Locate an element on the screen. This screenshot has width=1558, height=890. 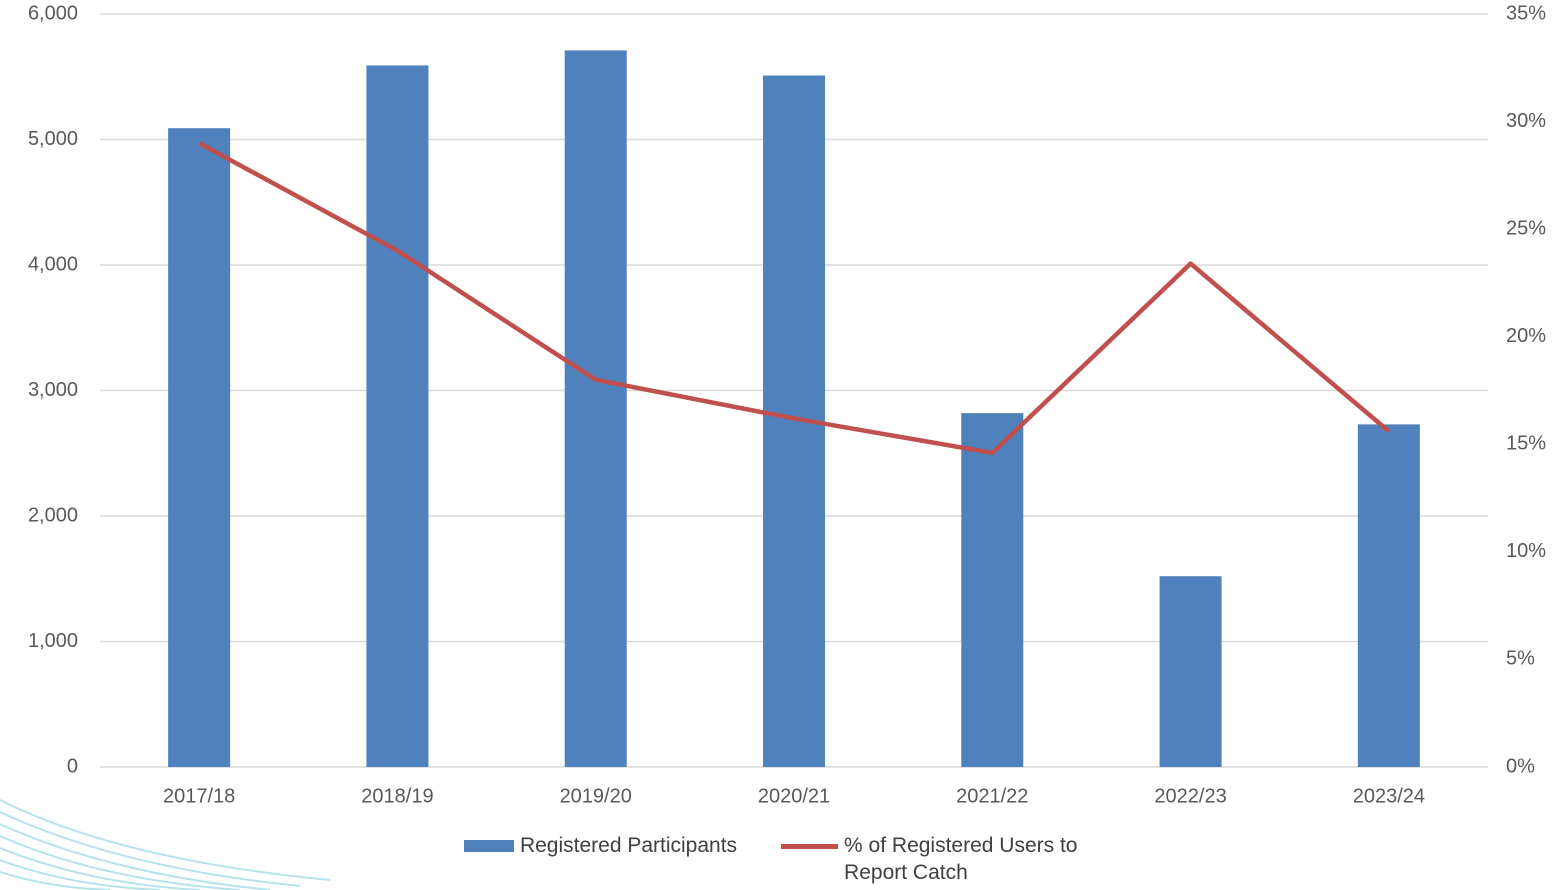
legend-item: % of Registered Users to Report Catch is located at coordinates (937, 859).